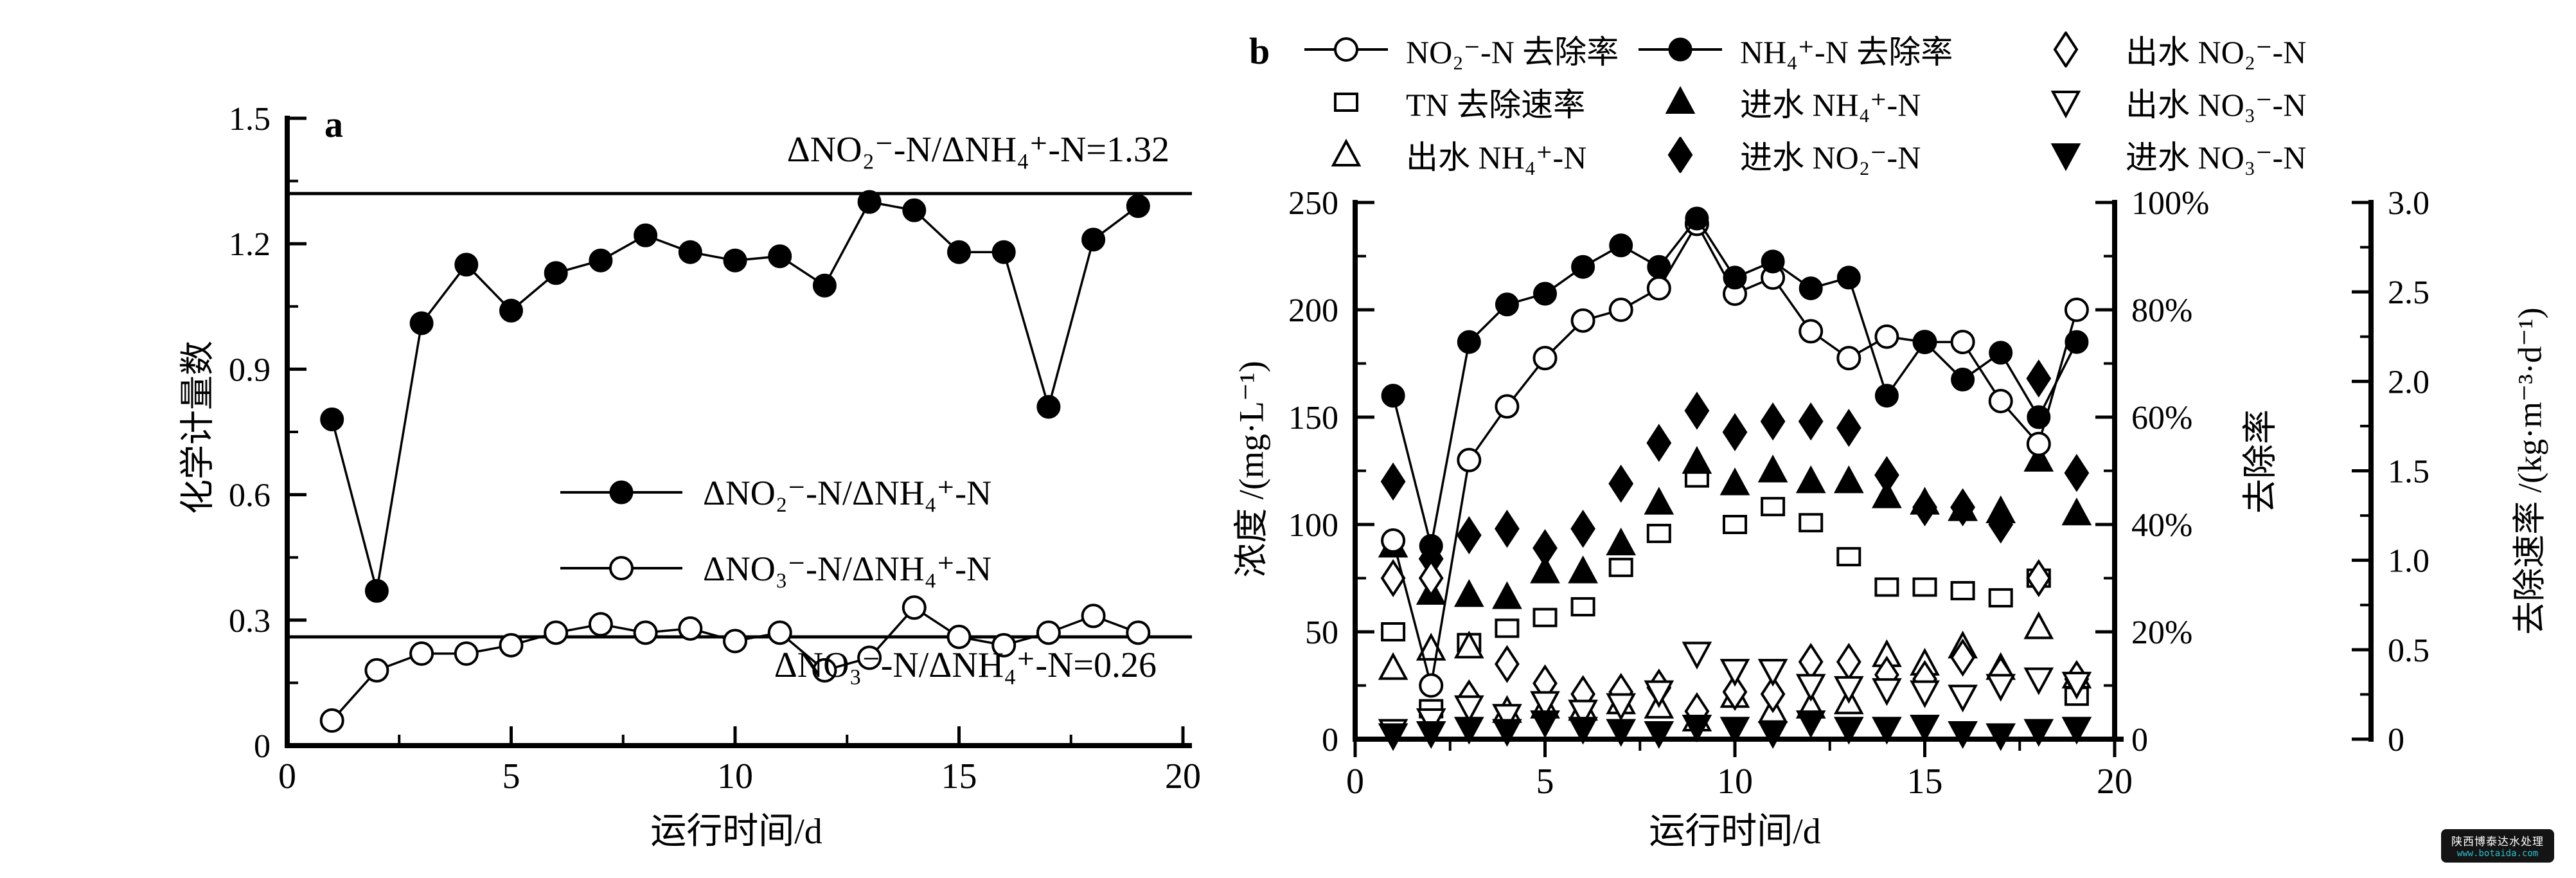 The width and height of the screenshot is (2576, 878). I want to click on legend-item: TN 去除速率, so click(1465, 103).